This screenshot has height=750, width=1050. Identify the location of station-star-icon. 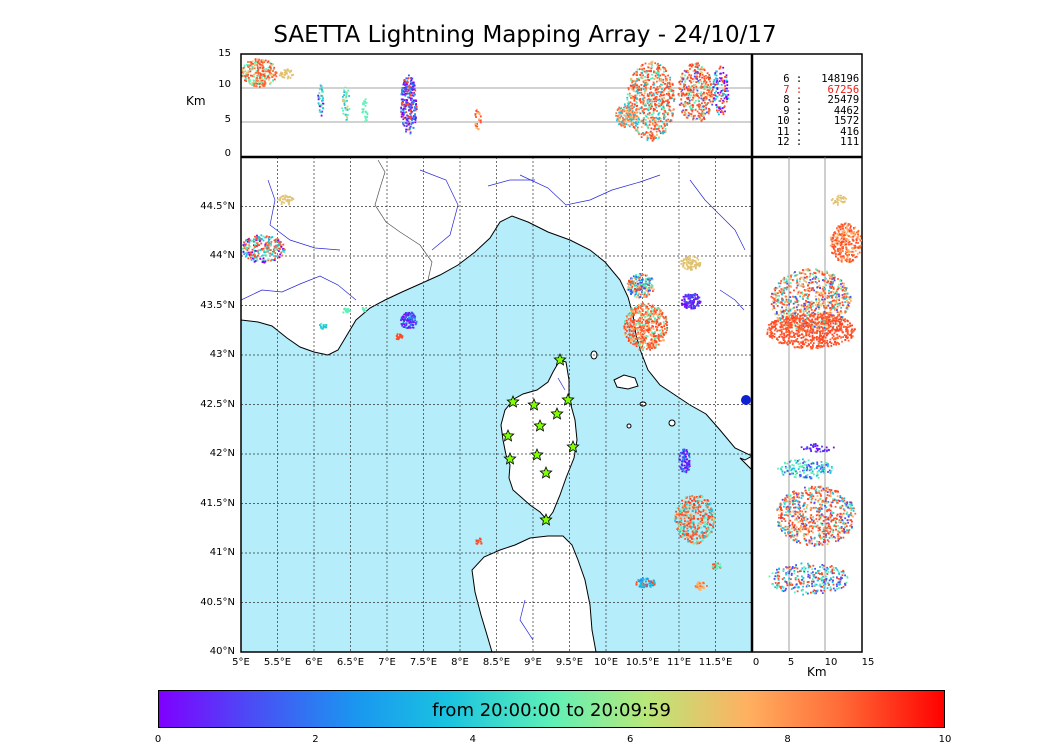
(573, 446).